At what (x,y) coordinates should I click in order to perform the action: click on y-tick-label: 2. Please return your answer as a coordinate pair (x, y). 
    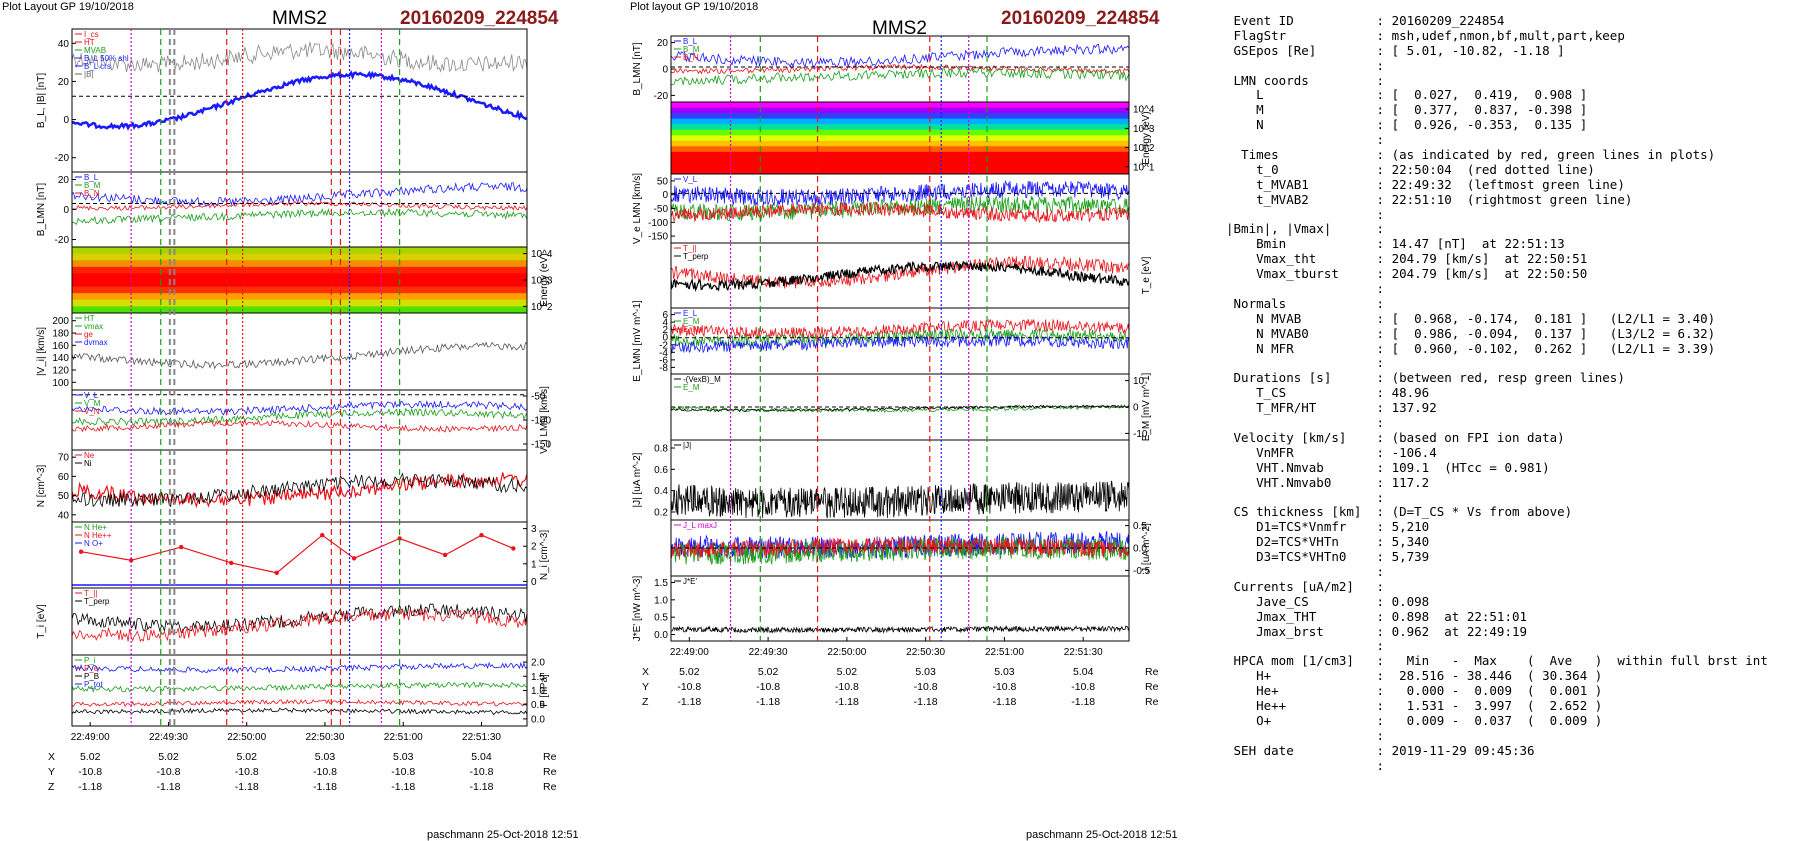
    Looking at the image, I should click on (665, 330).